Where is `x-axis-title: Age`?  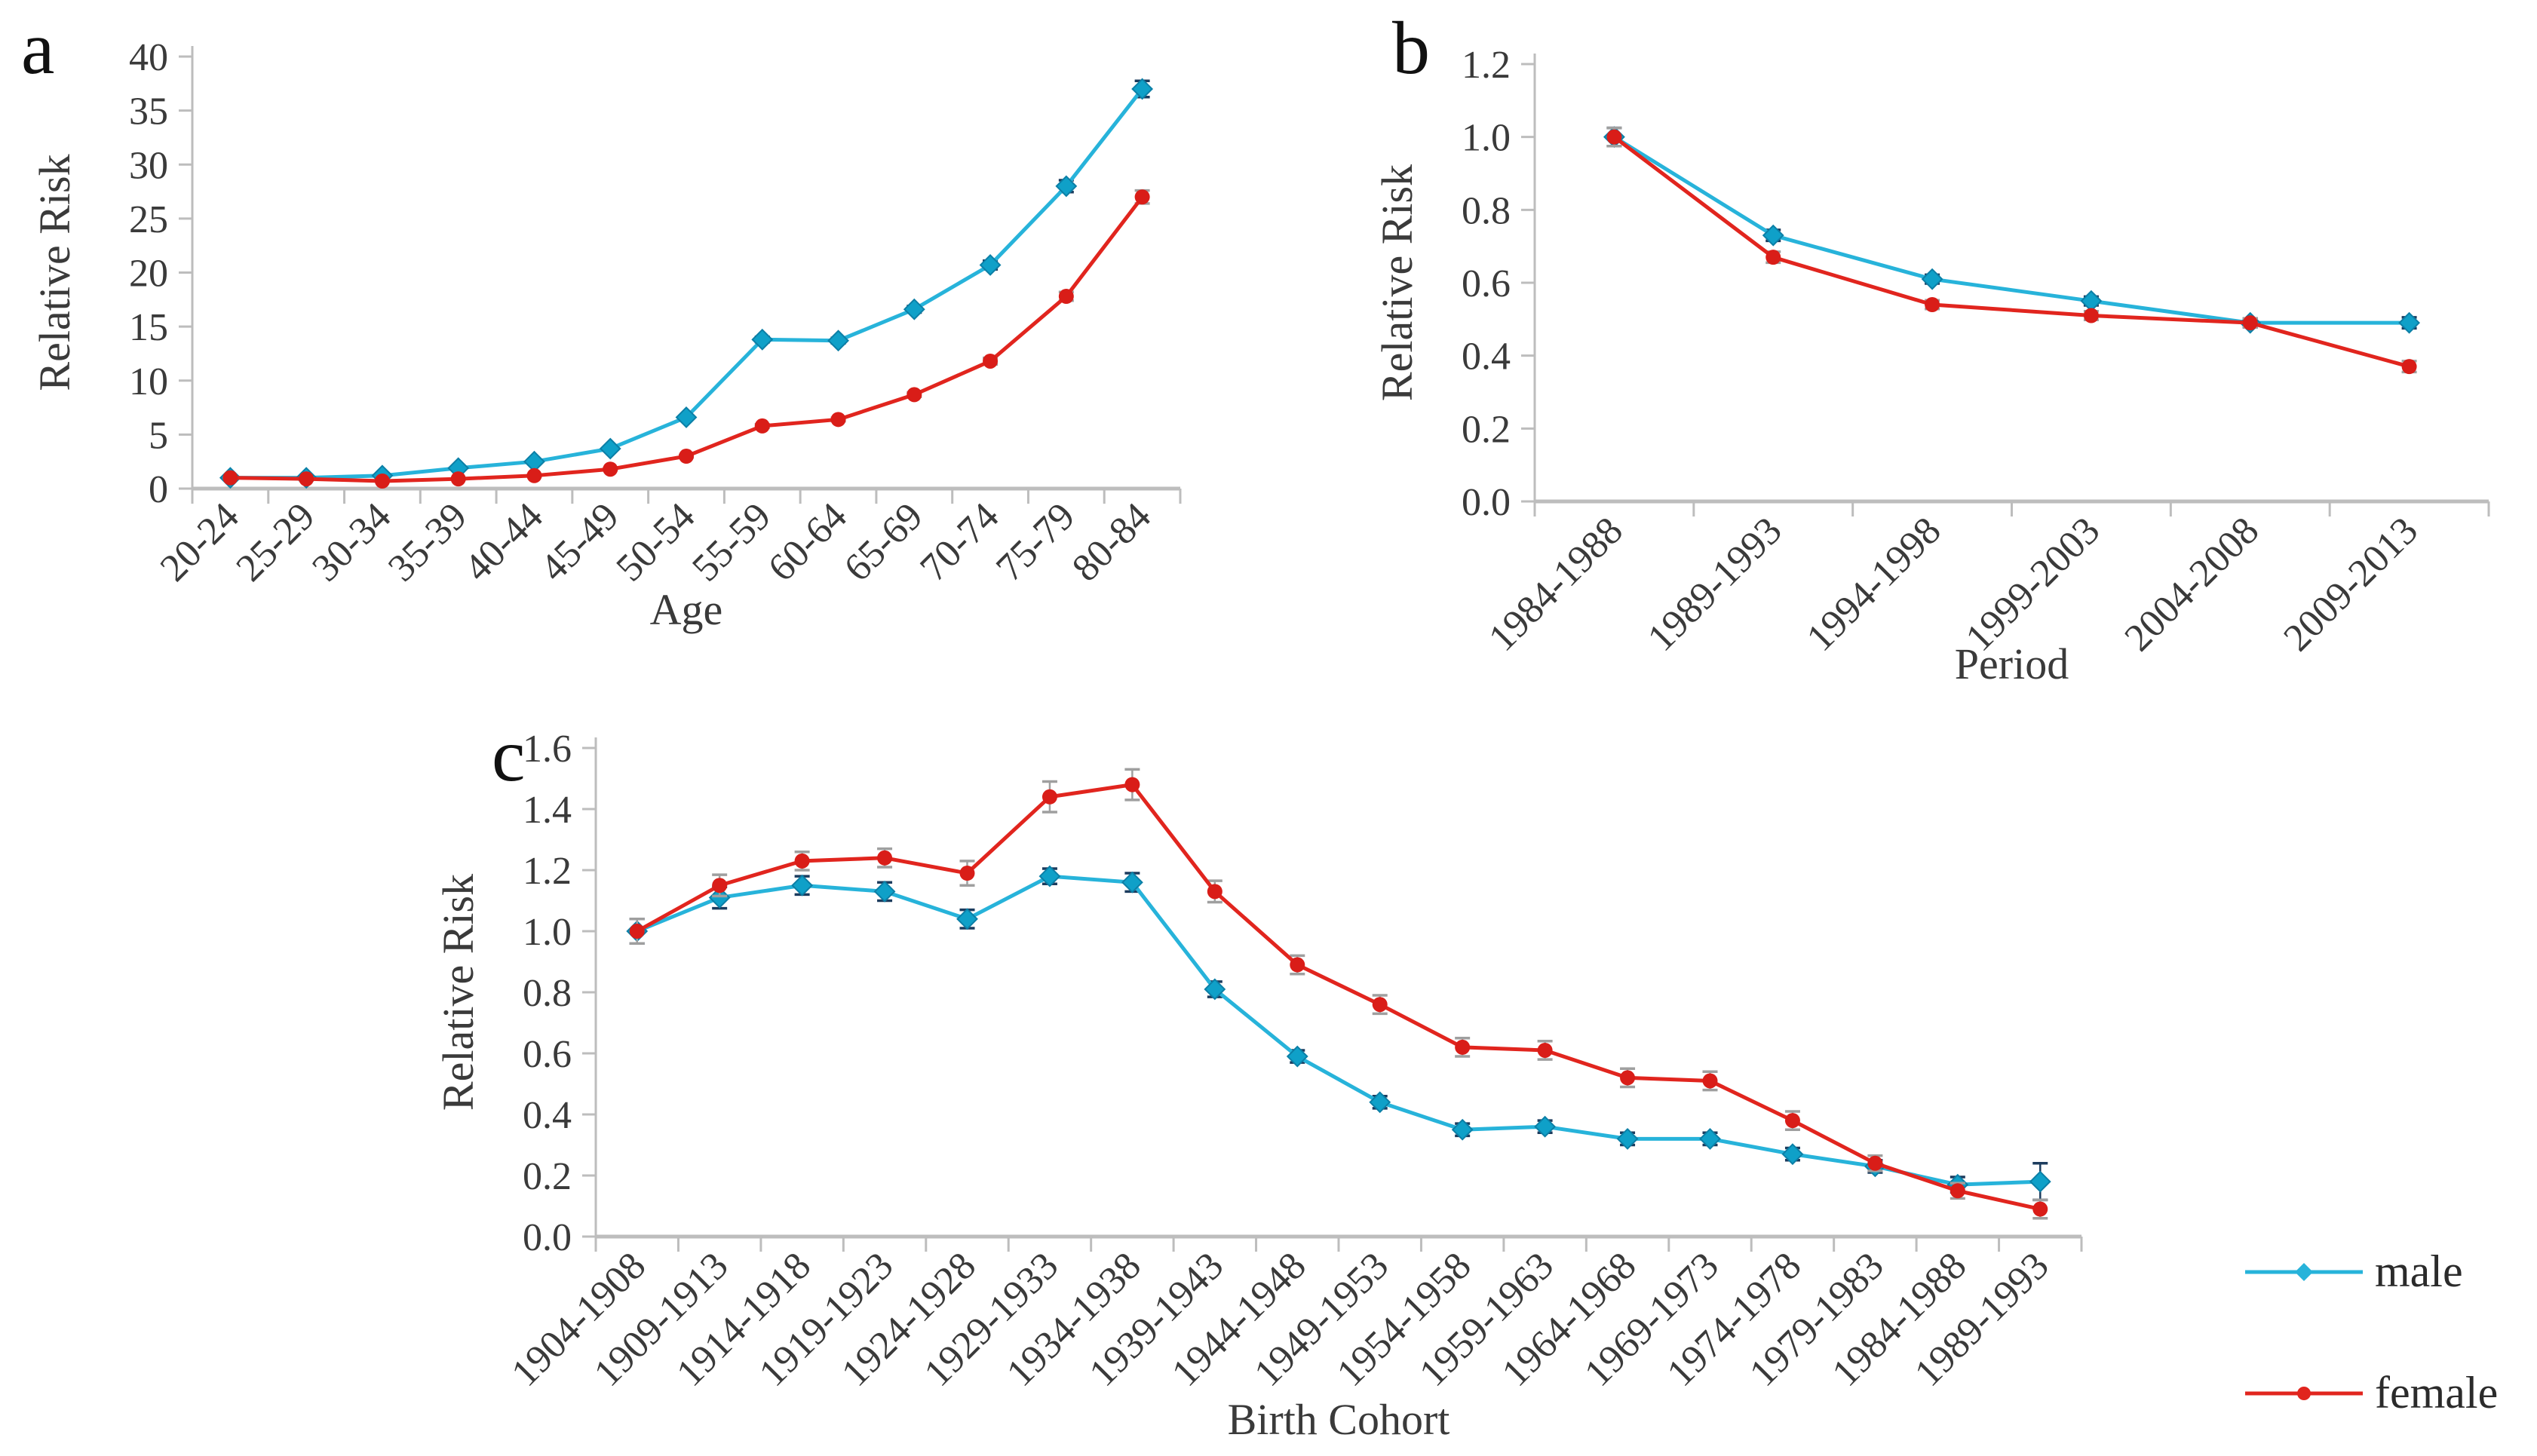 x-axis-title: Age is located at coordinates (686, 609).